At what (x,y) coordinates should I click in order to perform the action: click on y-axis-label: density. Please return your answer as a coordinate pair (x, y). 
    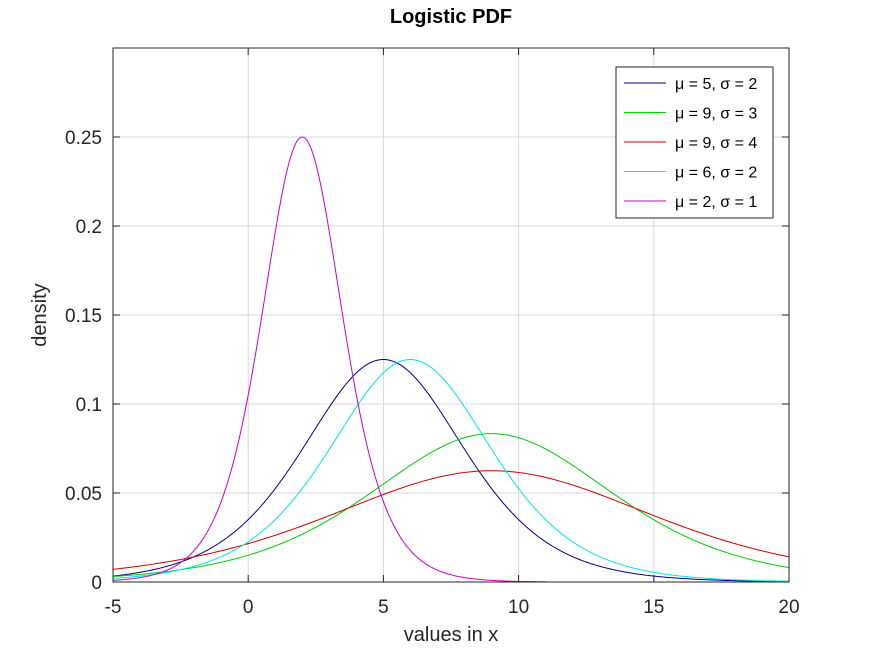
    Looking at the image, I should click on (40, 314).